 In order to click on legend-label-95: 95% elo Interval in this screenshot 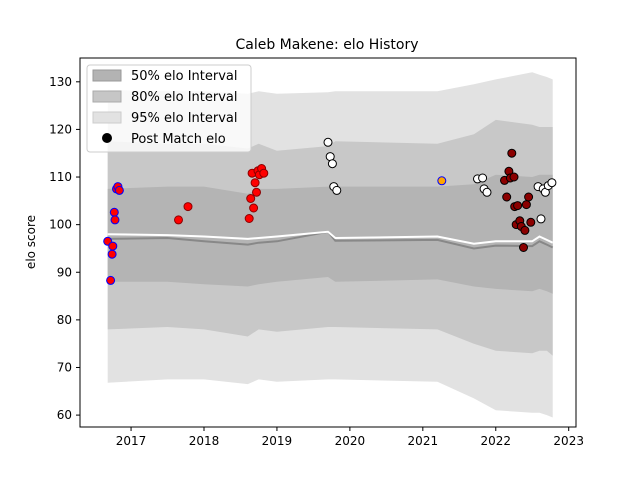, I will do `click(184, 118)`.